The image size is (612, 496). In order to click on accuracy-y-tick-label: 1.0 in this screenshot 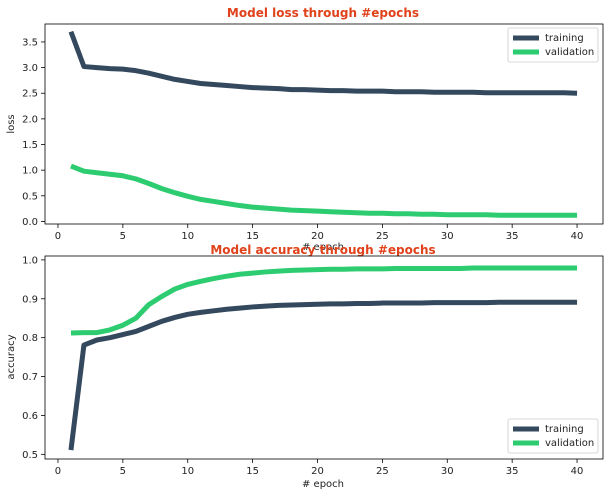, I will do `click(30, 260)`.